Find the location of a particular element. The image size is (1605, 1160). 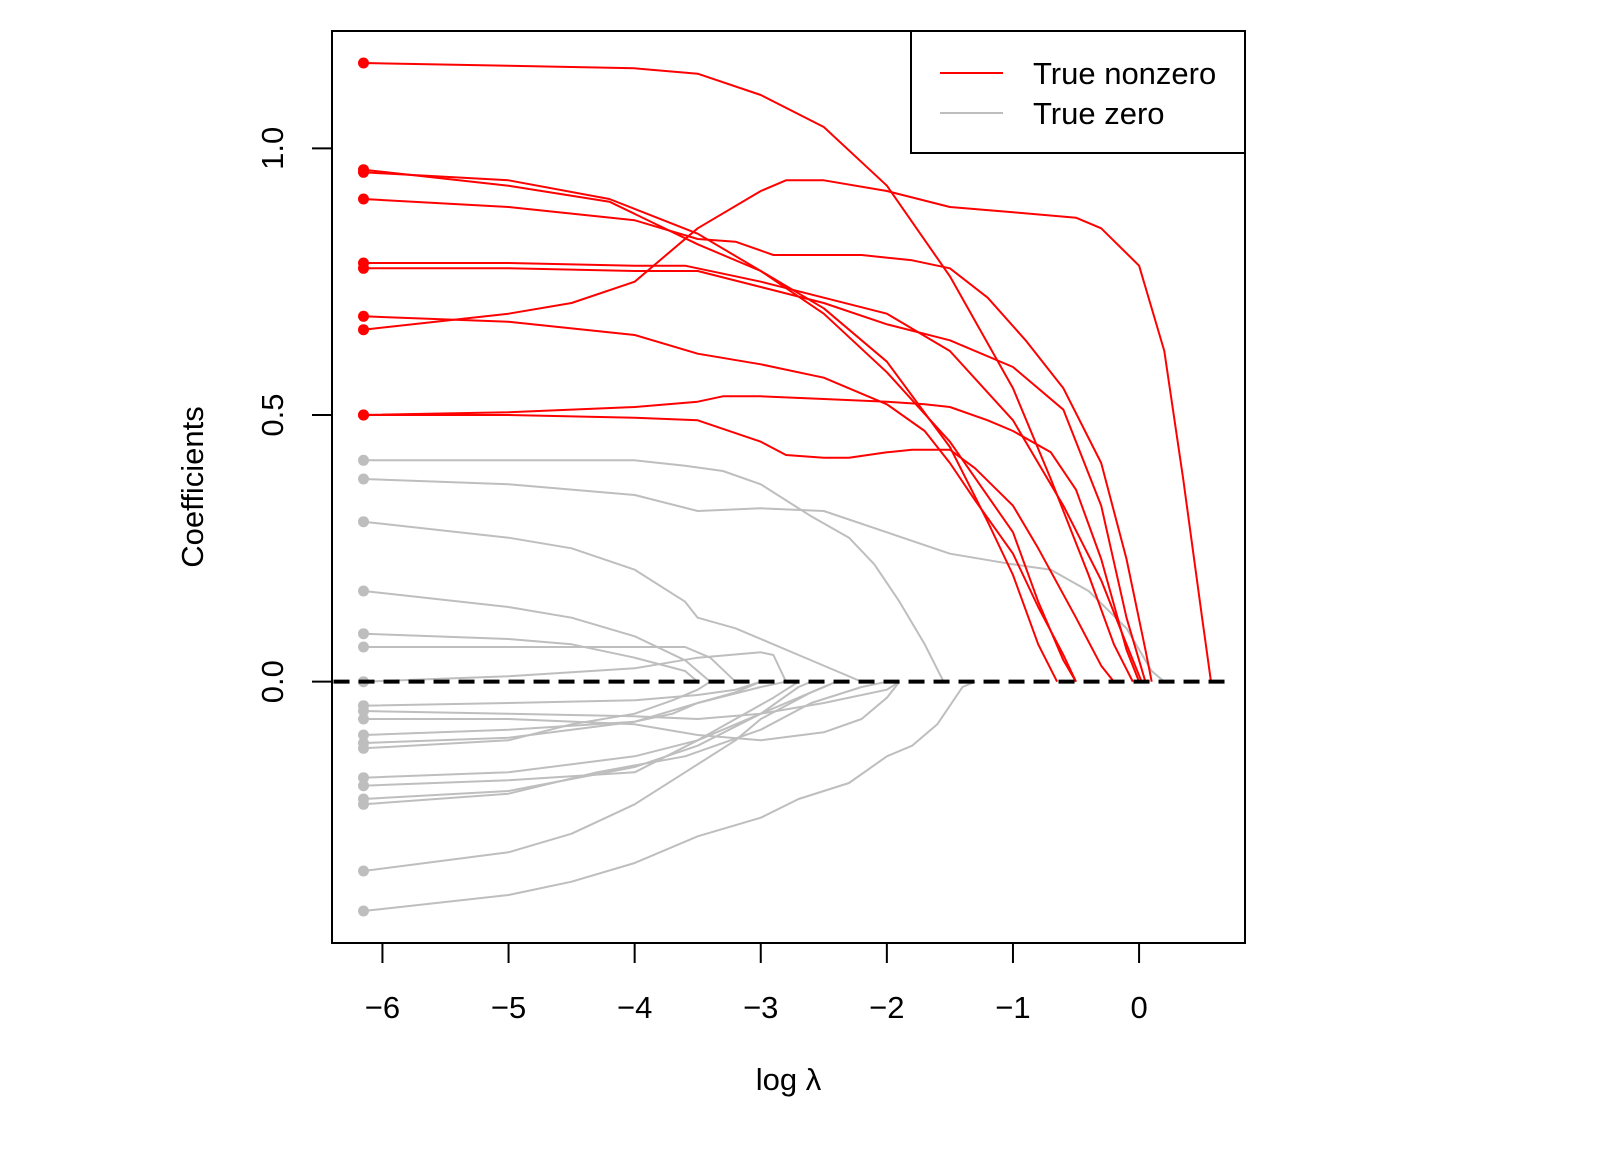

y-axis: 0.0 0.5 1.0 is located at coordinates (293, 415).